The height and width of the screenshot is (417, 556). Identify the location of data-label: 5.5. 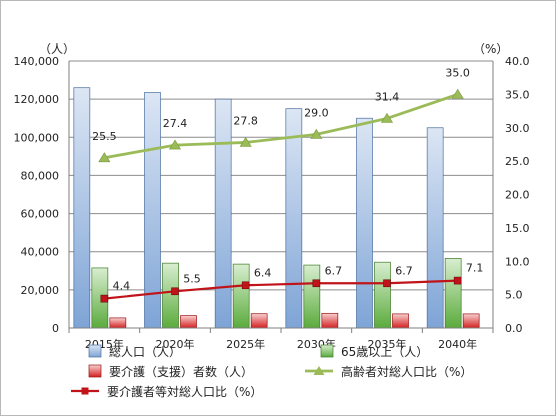
(192, 278).